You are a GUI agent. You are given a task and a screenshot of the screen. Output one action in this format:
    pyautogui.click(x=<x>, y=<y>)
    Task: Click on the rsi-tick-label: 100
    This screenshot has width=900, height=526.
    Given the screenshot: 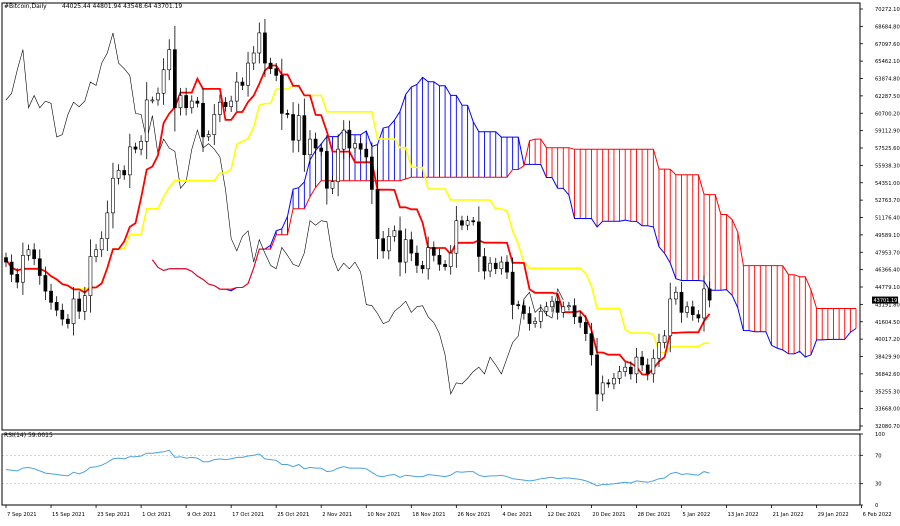 What is the action you would take?
    pyautogui.click(x=880, y=435)
    